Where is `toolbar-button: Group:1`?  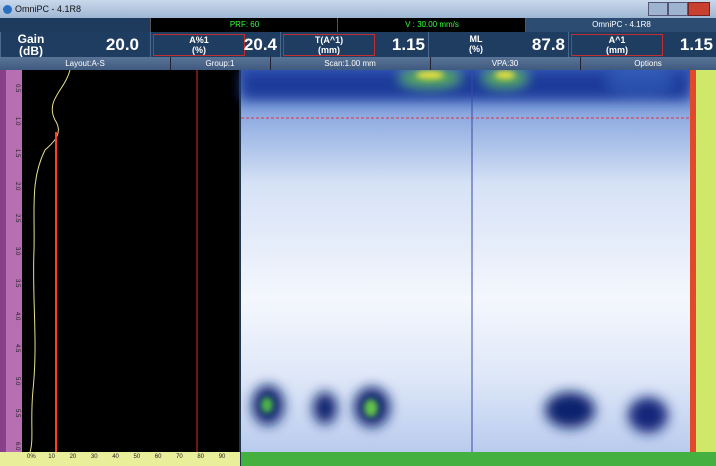
toolbar-button: Group:1 is located at coordinates (220, 63).